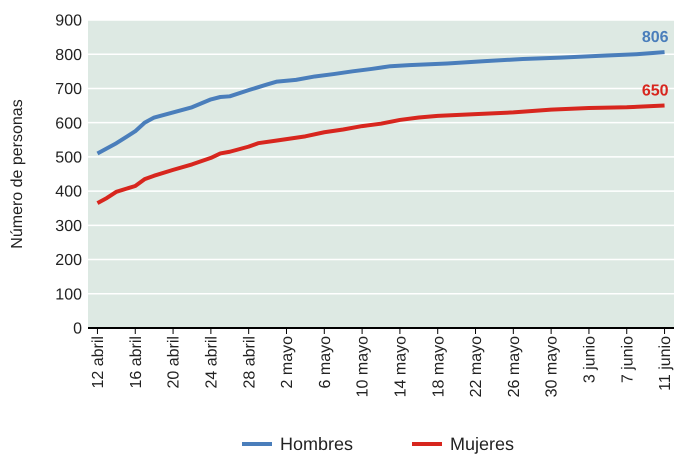 The width and height of the screenshot is (676, 458). I want to click on x-tick-label: 14 mayo, so click(401, 367).